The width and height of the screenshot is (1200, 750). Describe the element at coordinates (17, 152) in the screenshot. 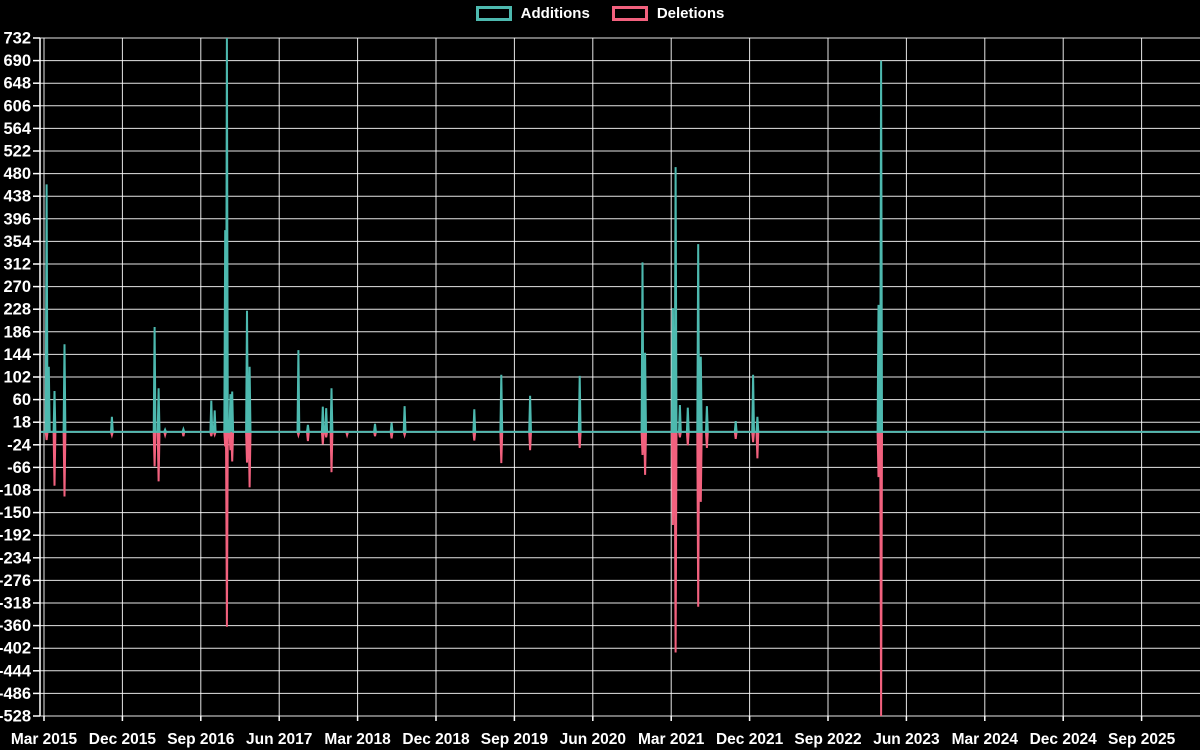

I see `y-axis-label: 522` at that location.